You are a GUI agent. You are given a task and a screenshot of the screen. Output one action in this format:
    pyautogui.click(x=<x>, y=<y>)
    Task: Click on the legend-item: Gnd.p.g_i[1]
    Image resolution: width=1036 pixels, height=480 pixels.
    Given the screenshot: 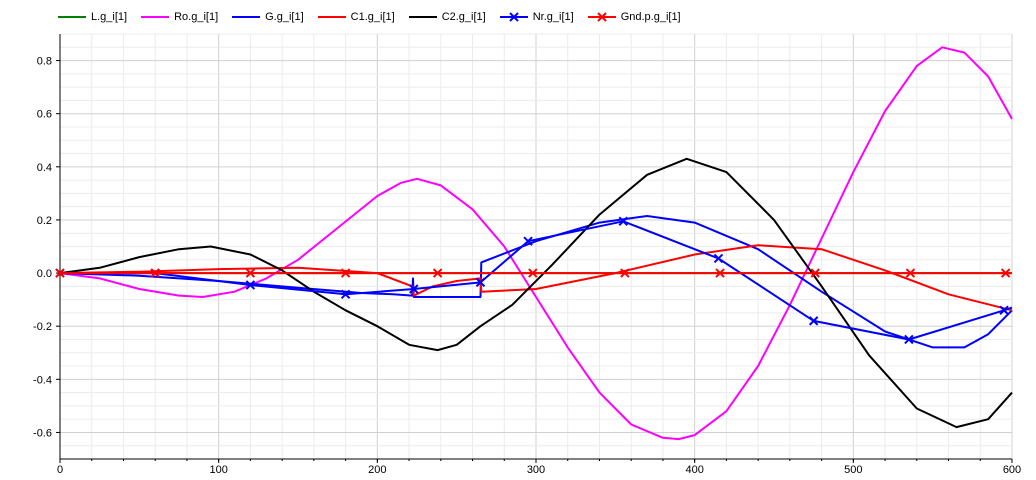 What is the action you would take?
    pyautogui.click(x=634, y=17)
    